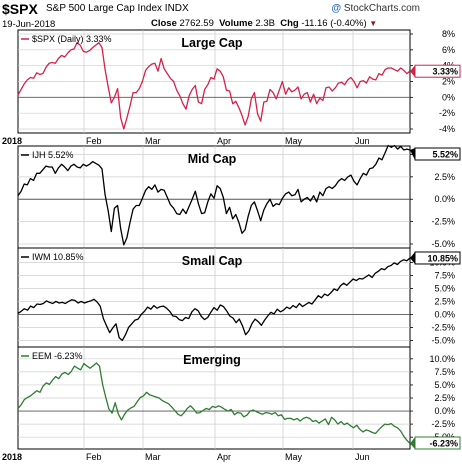  What do you see at coordinates (448, 50) in the screenshot?
I see `y-tick-label: 6%` at bounding box center [448, 50].